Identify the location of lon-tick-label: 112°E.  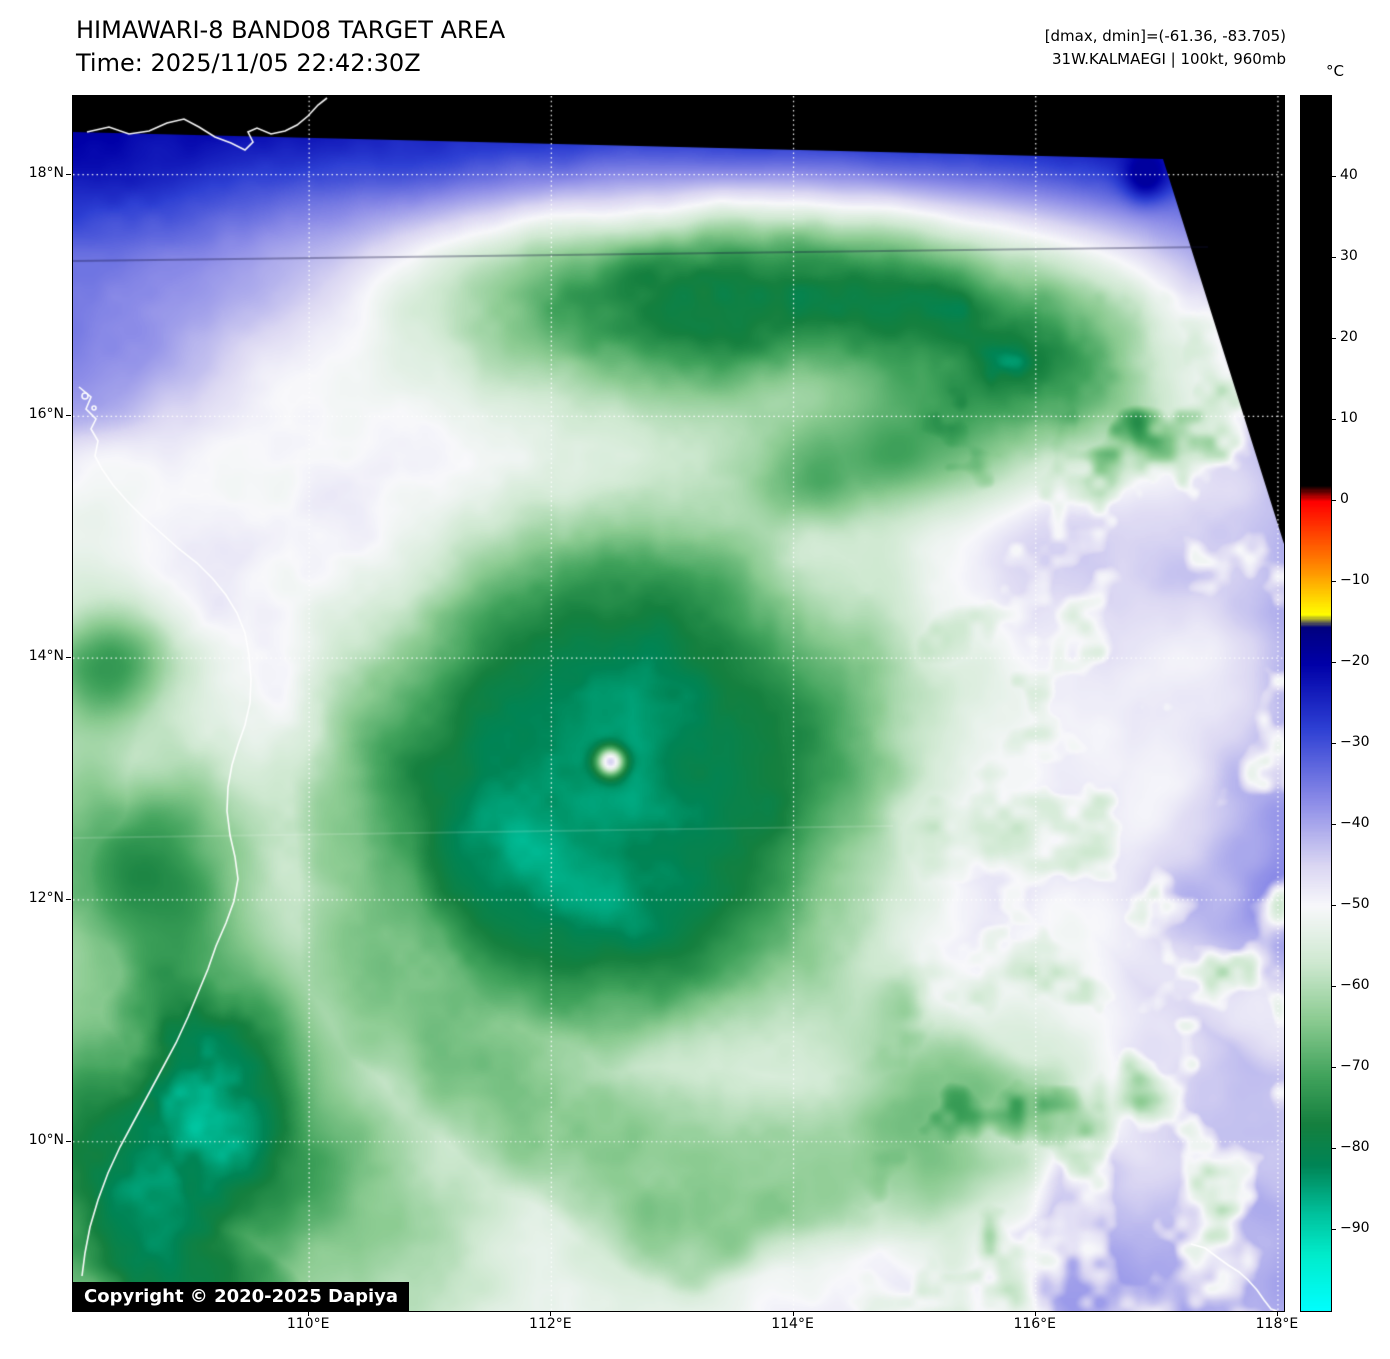
(550, 1324).